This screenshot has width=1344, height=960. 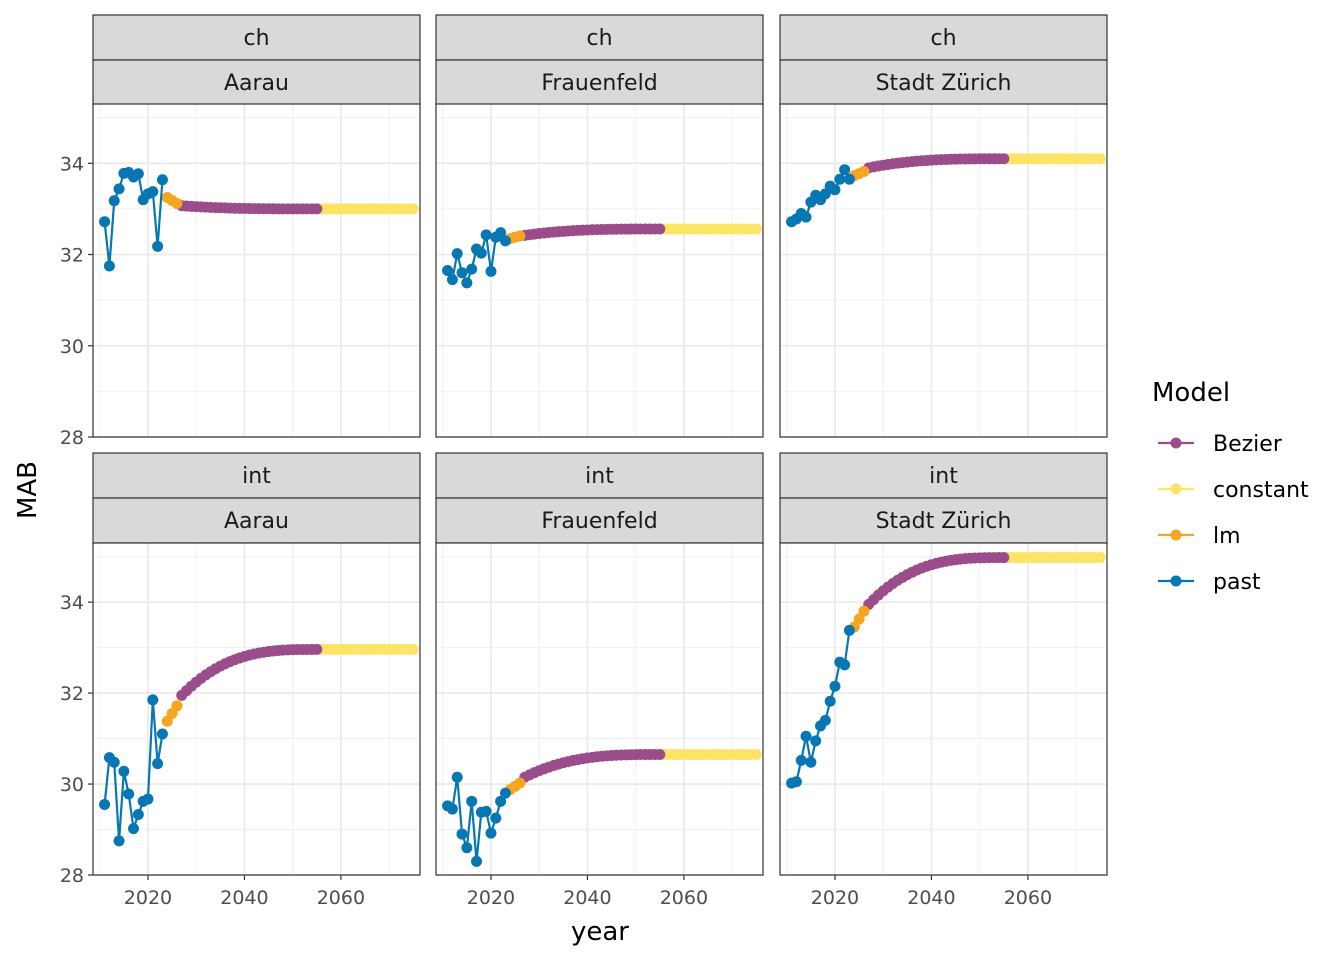 What do you see at coordinates (1248, 444) in the screenshot?
I see `legend-label: Bezier` at bounding box center [1248, 444].